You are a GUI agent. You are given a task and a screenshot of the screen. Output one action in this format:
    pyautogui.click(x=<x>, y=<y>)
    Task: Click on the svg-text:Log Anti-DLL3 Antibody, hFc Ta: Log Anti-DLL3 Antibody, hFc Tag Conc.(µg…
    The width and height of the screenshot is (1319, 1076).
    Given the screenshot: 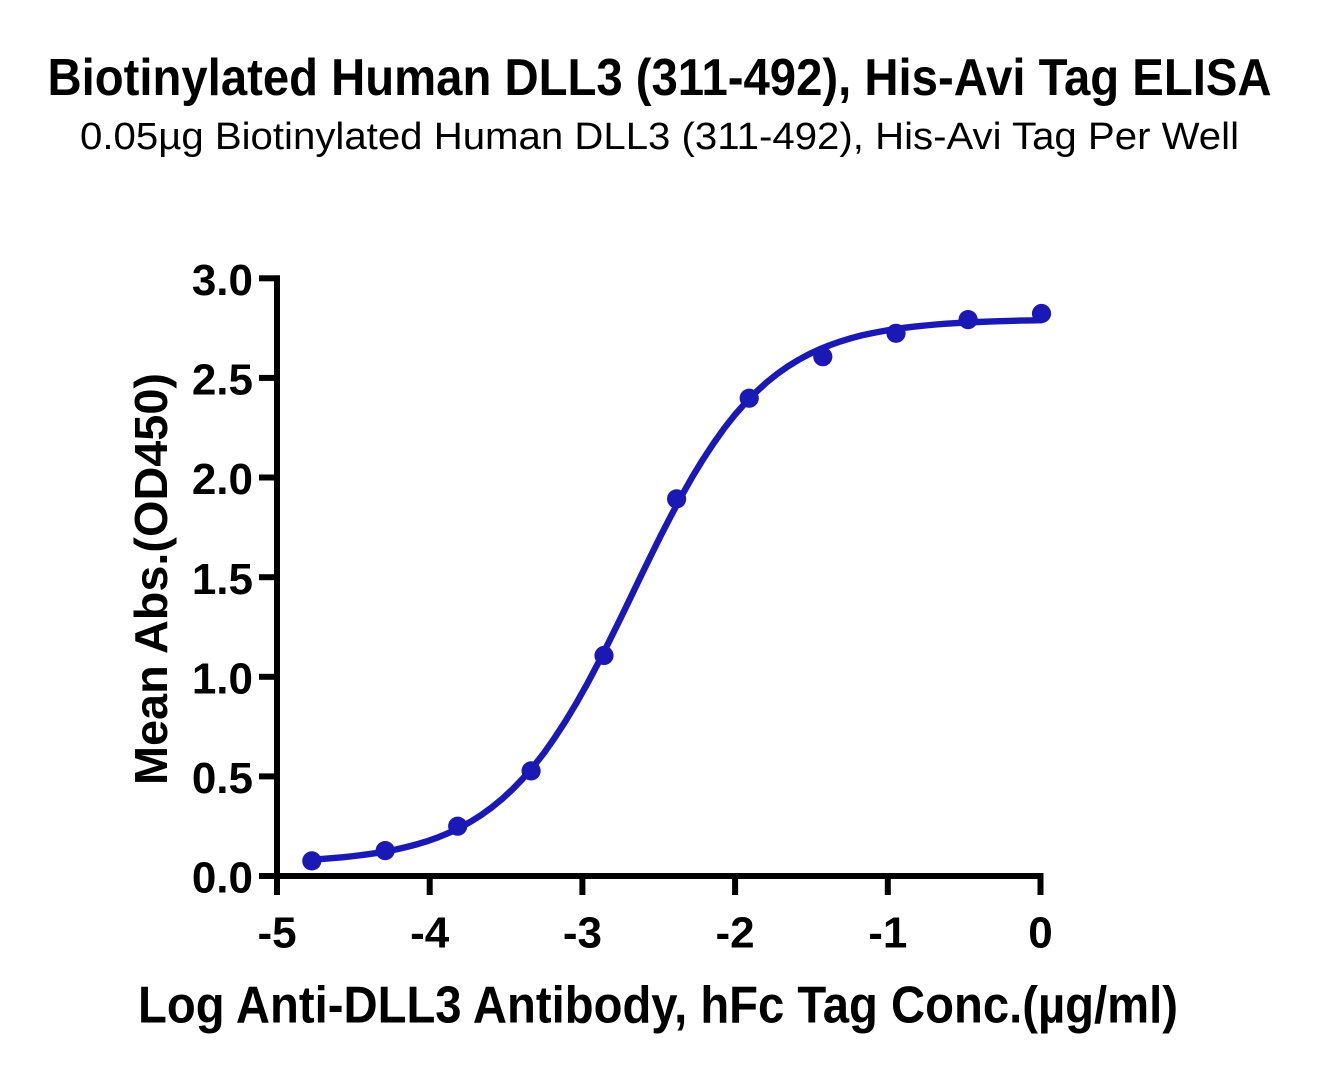 What is the action you would take?
    pyautogui.click(x=658, y=1006)
    